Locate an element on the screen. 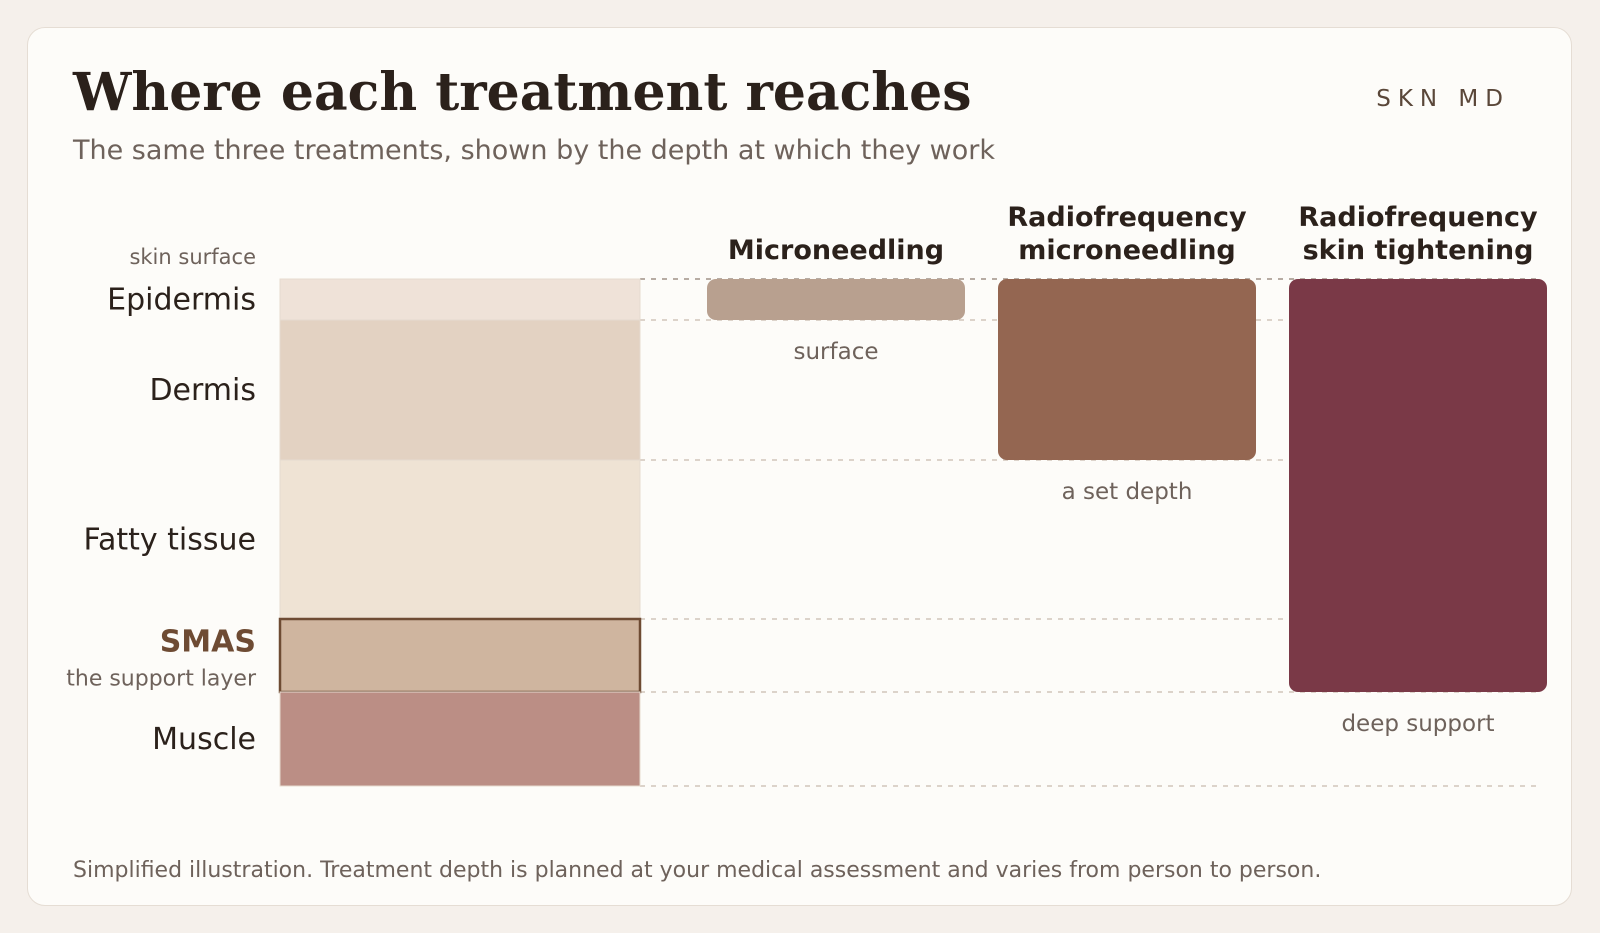  treatment-1-name: Microneedling is located at coordinates (836, 250).